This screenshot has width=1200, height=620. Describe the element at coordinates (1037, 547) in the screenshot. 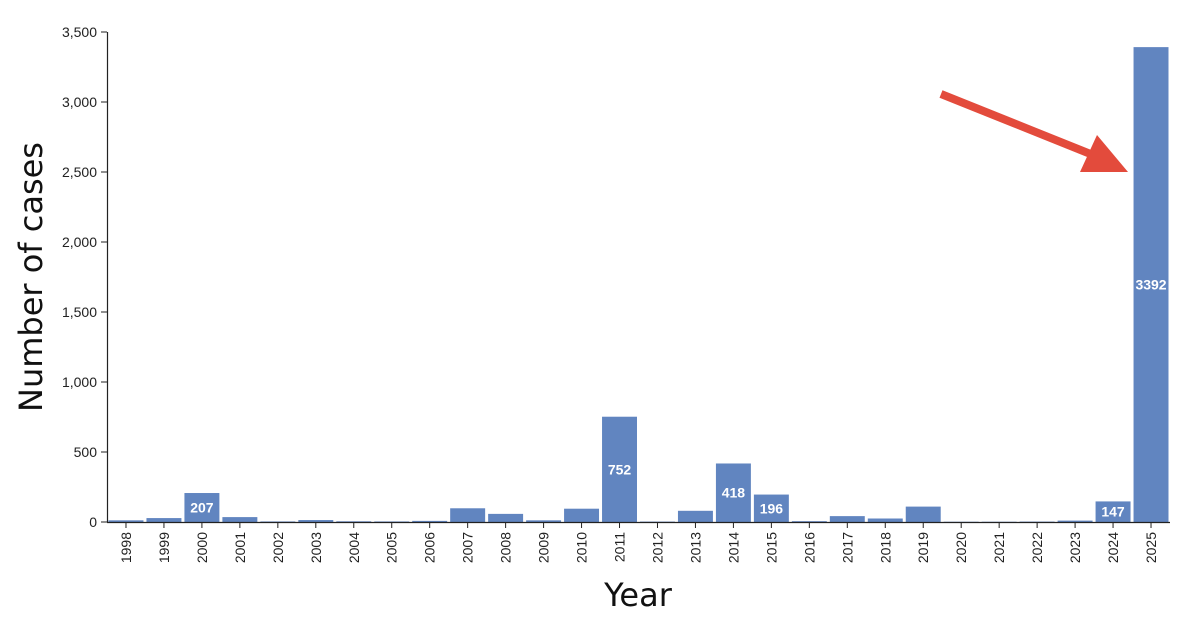

I see `x-tick-label-2022: 2022` at that location.